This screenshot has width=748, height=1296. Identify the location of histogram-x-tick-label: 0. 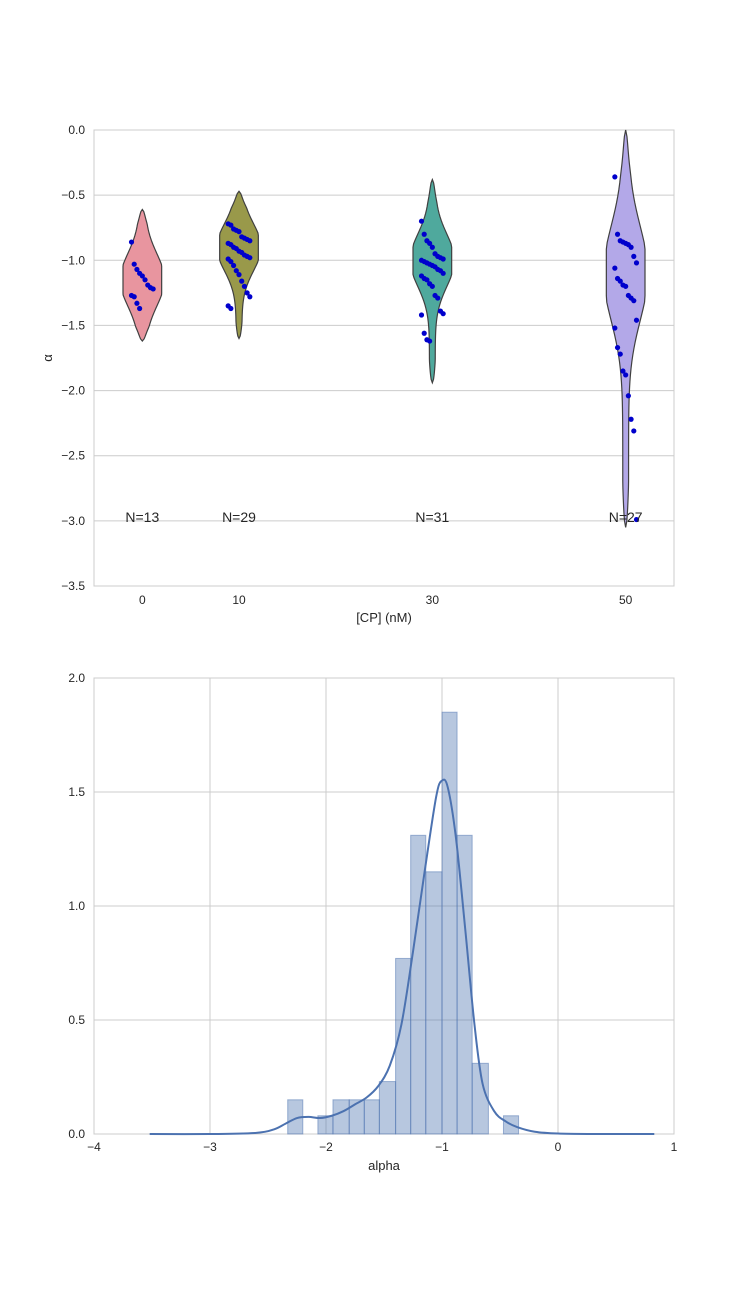
(558, 1147).